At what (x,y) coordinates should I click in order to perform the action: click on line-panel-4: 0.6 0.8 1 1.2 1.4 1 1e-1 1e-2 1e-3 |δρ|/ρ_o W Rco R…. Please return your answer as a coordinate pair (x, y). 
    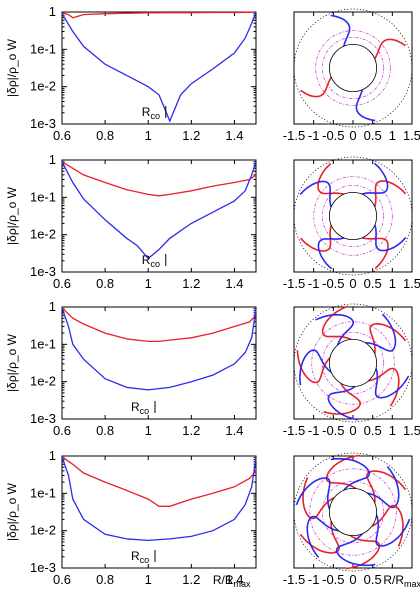
    Looking at the image, I should click on (131, 518).